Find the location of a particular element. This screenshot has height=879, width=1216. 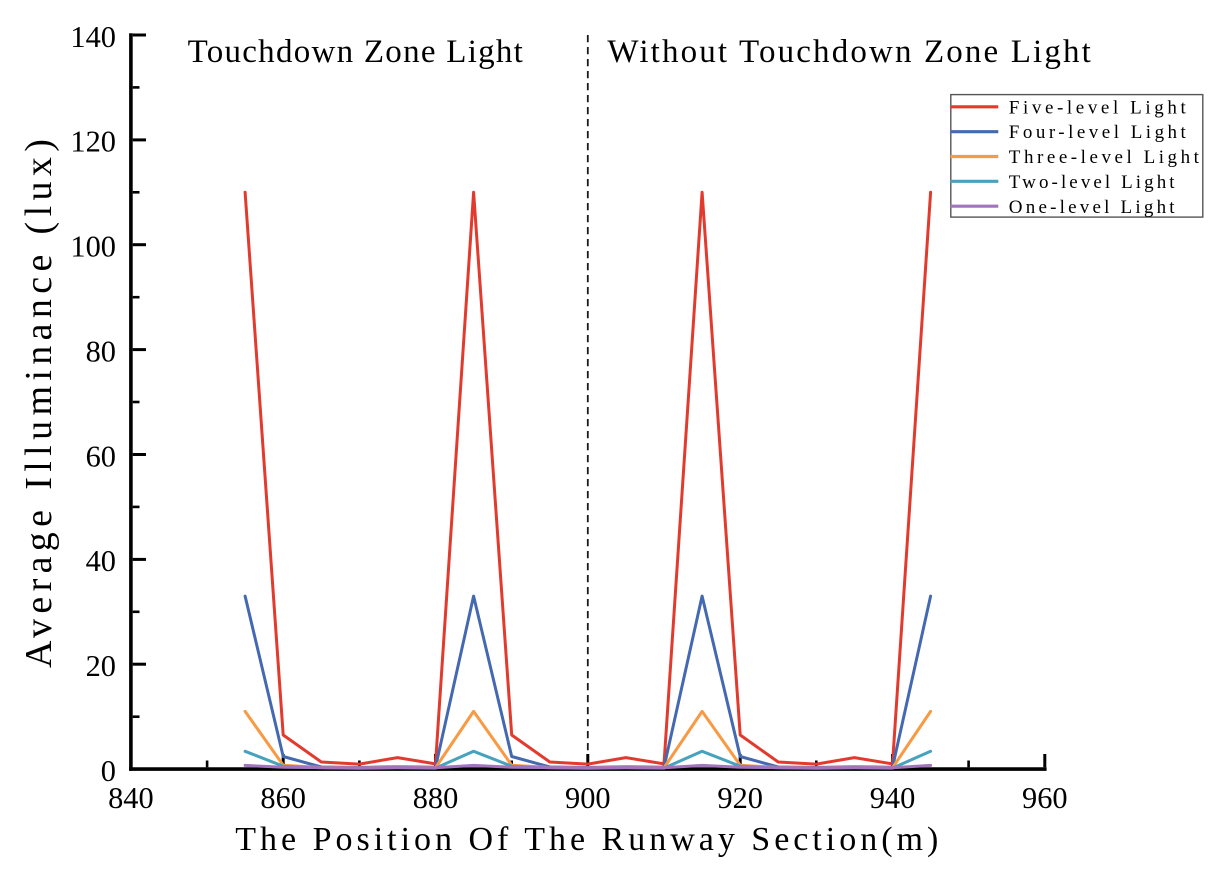

svg-text: 920 is located at coordinates (740, 798).